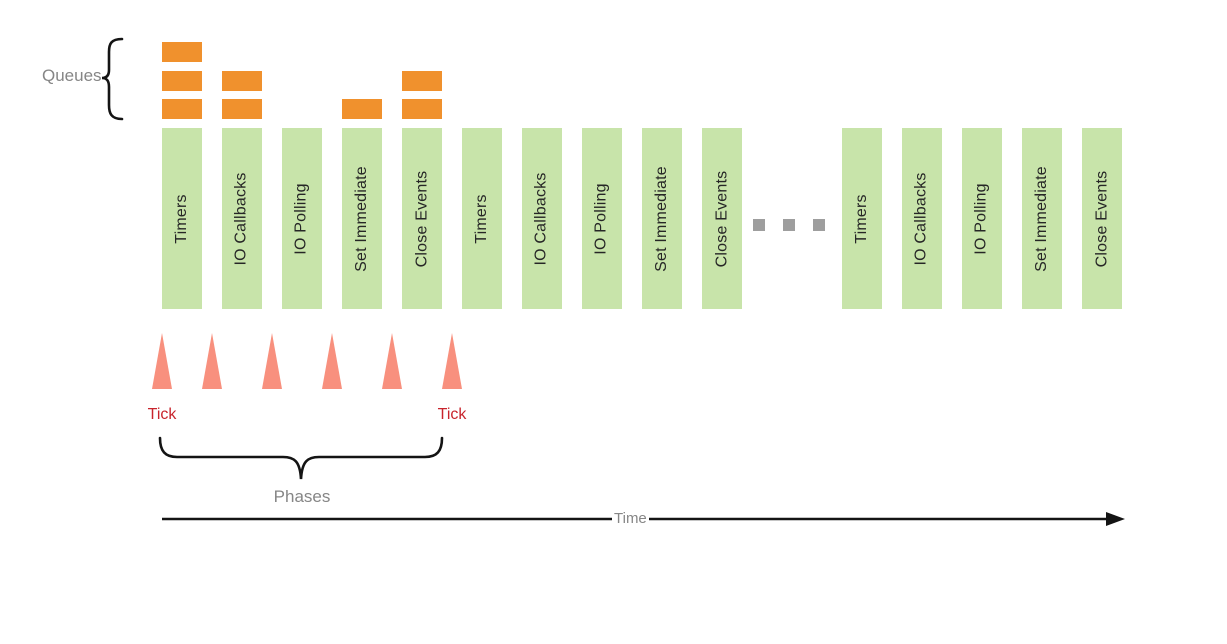  I want to click on time-label: Time, so click(630, 518).